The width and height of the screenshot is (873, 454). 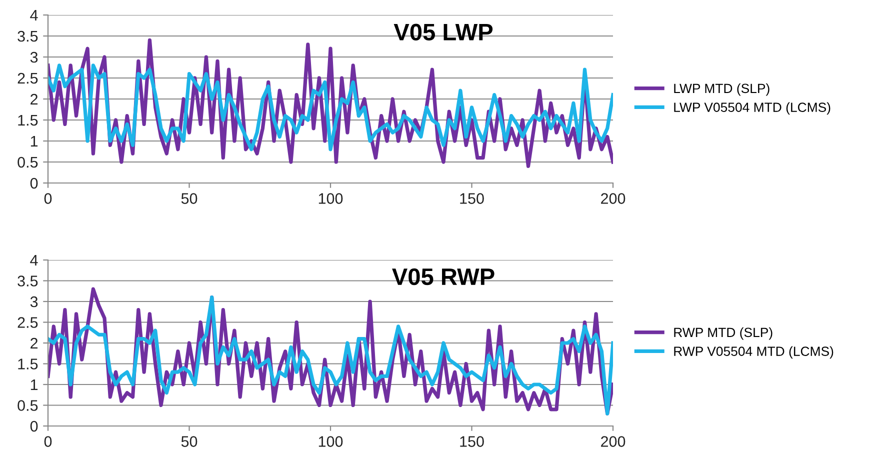 I want to click on legend-label: RWP V05504 MTD (LCMS), so click(x=754, y=352).